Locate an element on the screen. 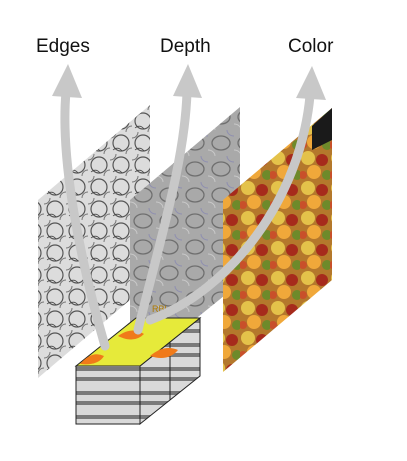 The height and width of the screenshot is (461, 407). label-depth: Depth is located at coordinates (185, 46).